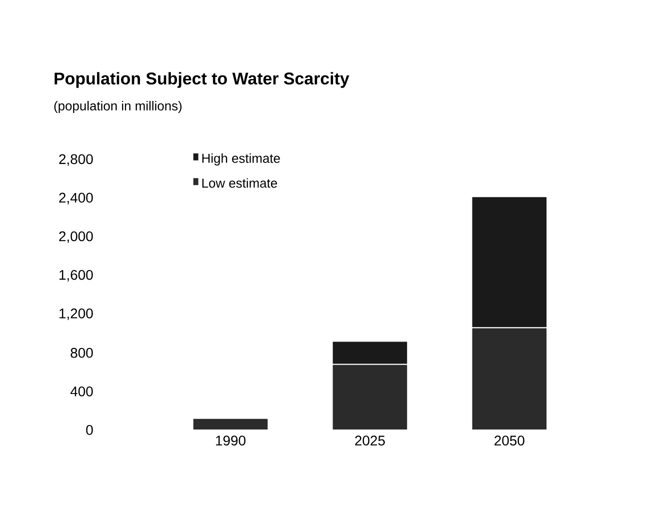 The height and width of the screenshot is (530, 663). I want to click on y-tick-label: 1,600, so click(76, 276).